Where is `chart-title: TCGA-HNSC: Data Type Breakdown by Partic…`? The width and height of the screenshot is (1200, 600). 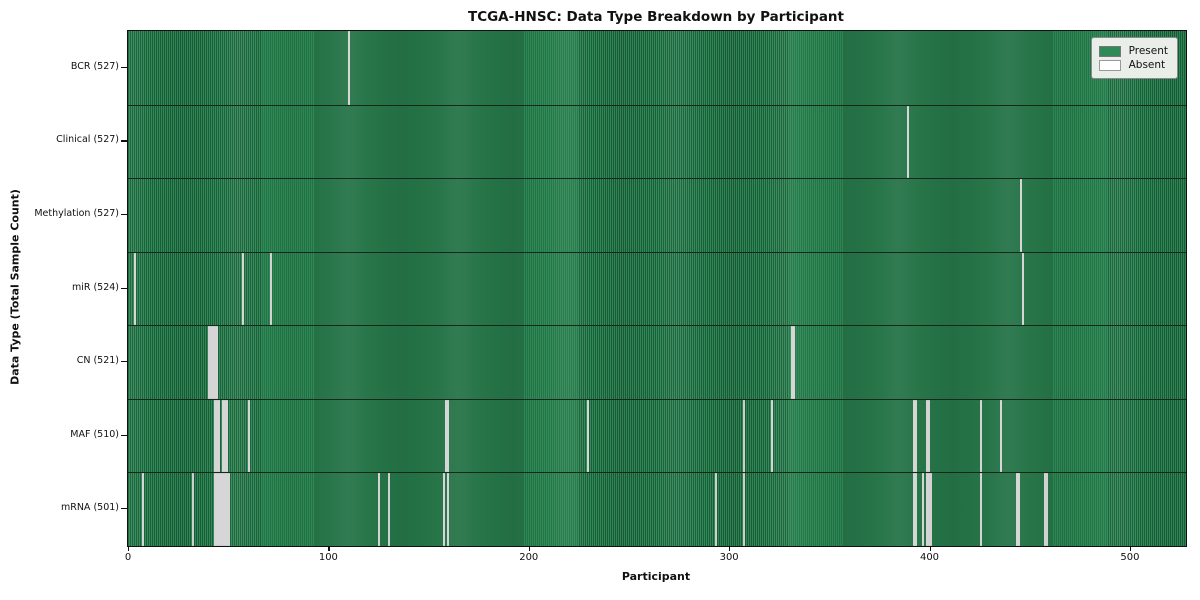
chart-title: TCGA-HNSC: Data Type Breakdown by Partic… is located at coordinates (655, 17).